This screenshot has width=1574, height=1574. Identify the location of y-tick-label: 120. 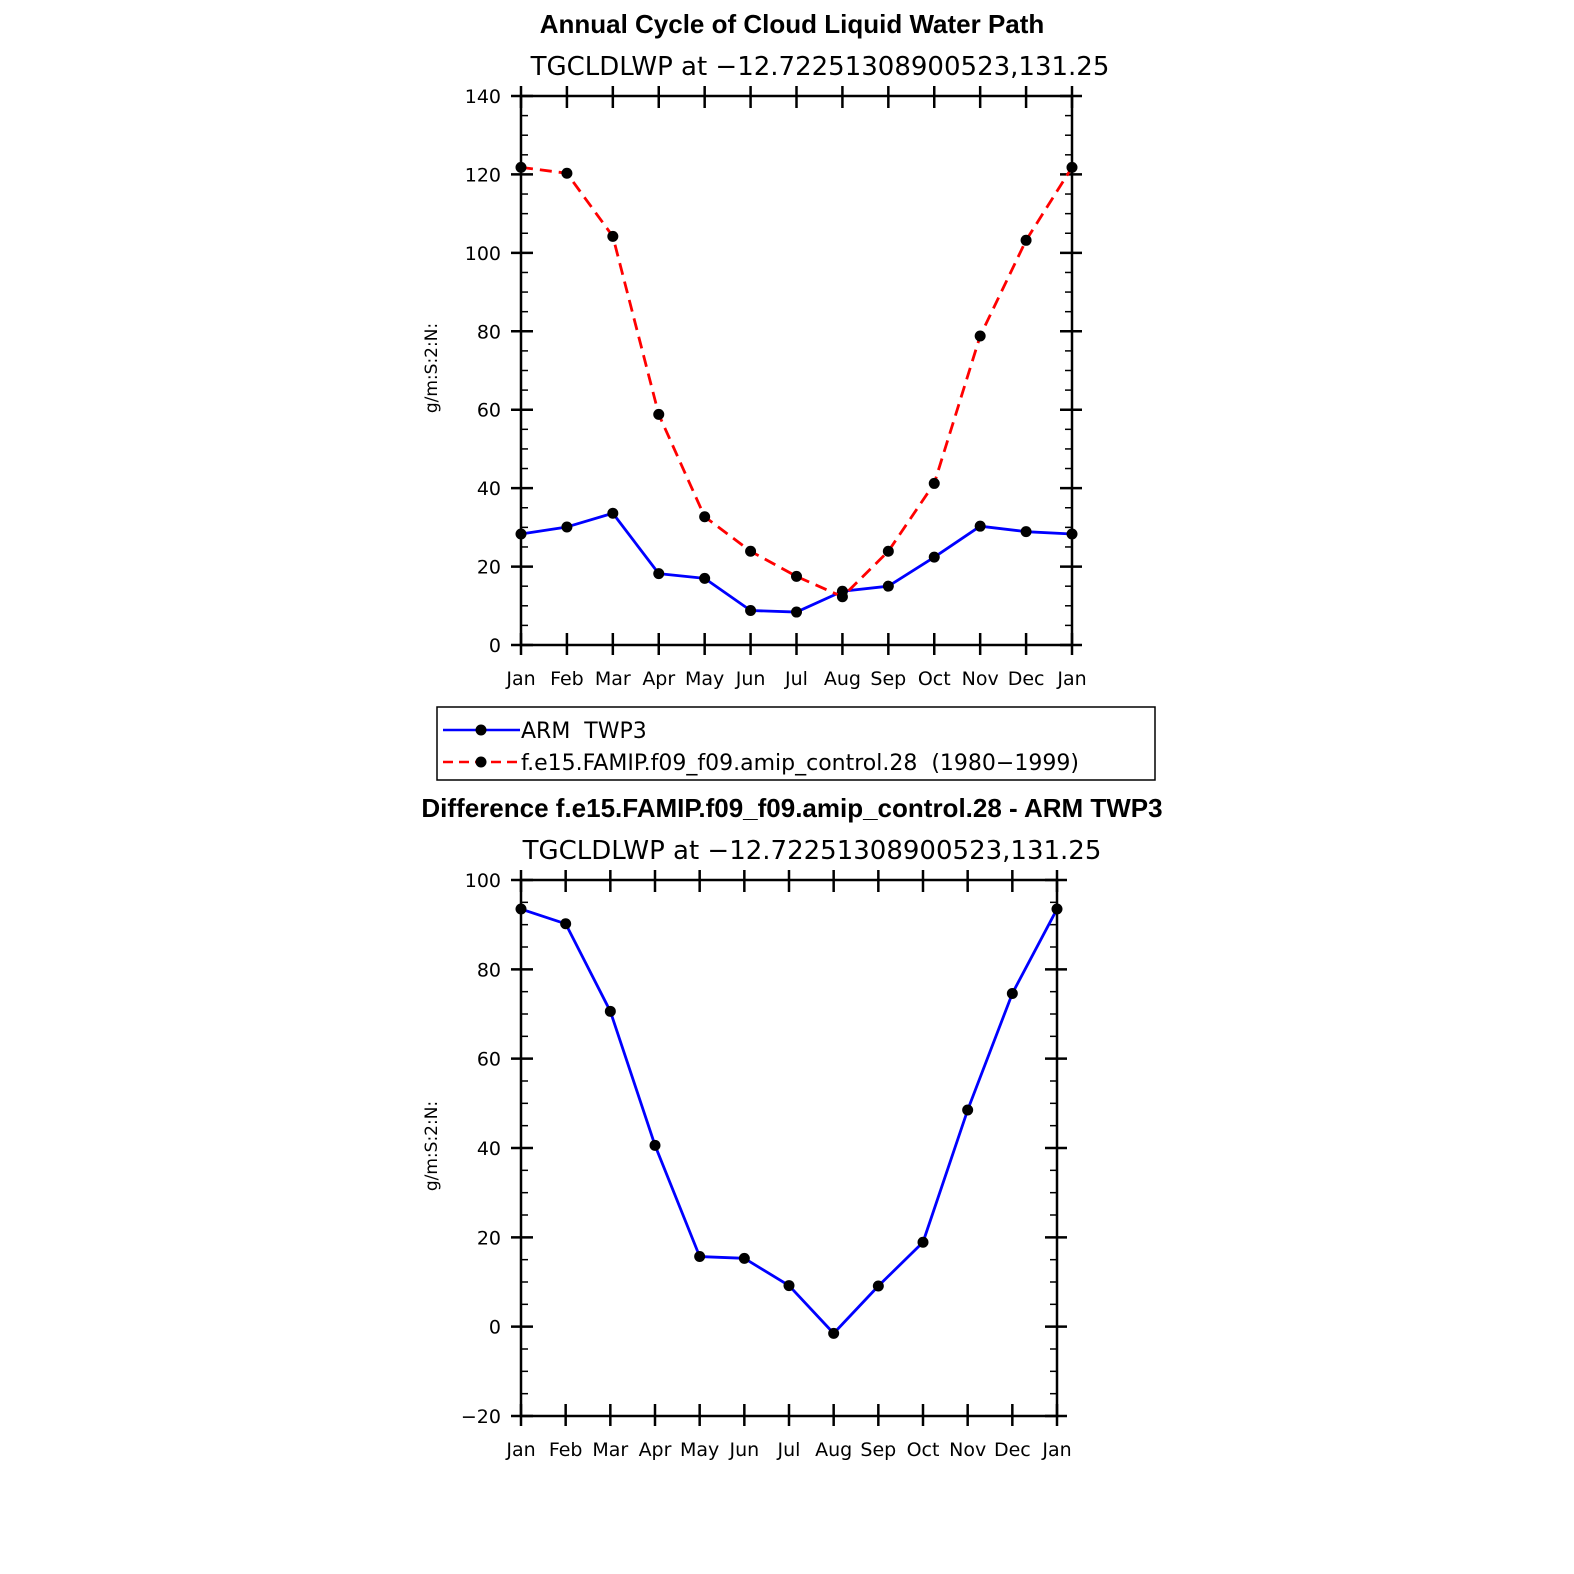
(483, 175).